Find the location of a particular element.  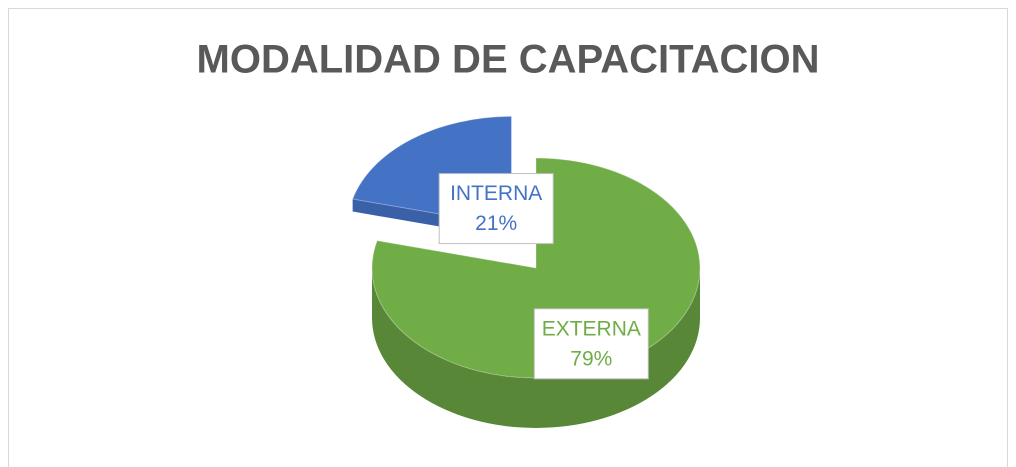

chart-title: MODALIDAD DE CAPACITACION is located at coordinates (508, 60).